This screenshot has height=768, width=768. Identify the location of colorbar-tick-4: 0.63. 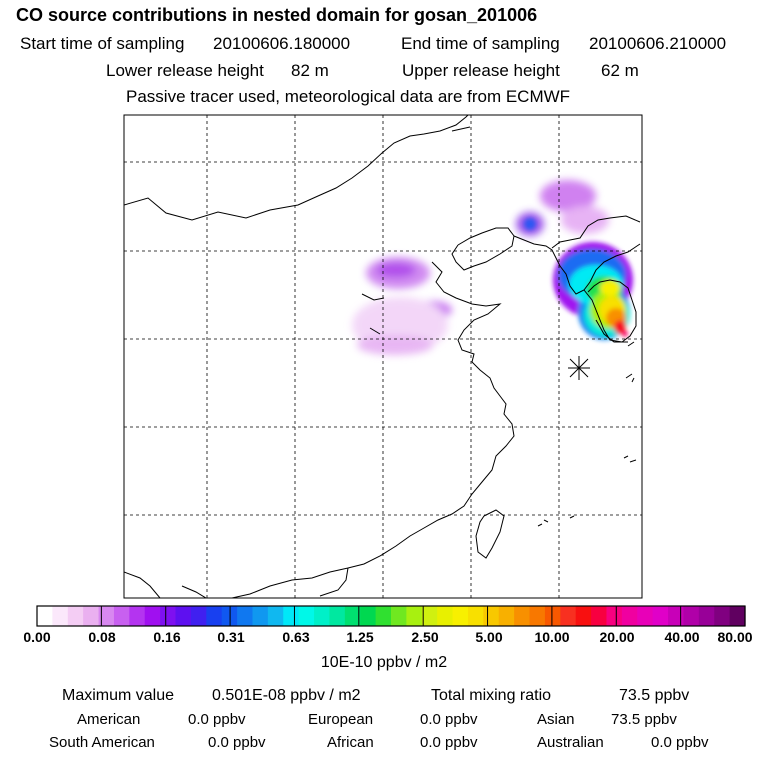
(296, 637).